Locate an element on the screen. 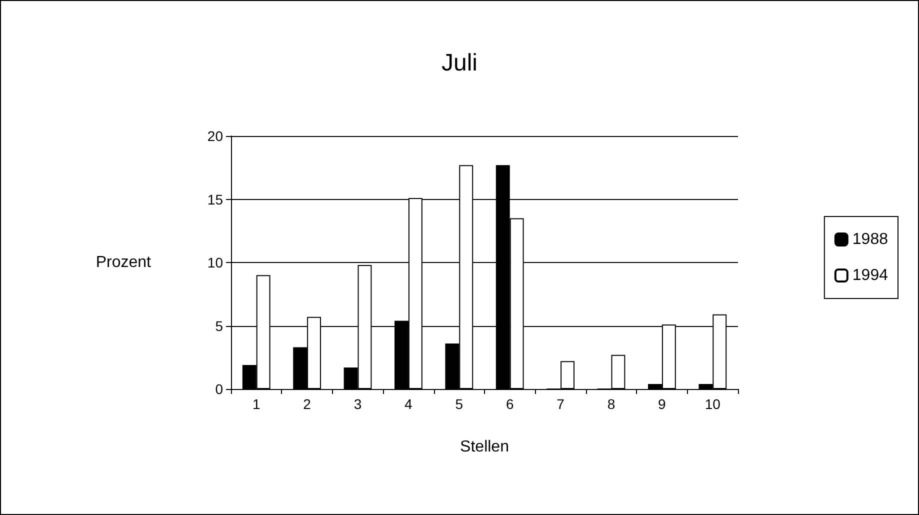  x-tick-label: 6 is located at coordinates (510, 404).